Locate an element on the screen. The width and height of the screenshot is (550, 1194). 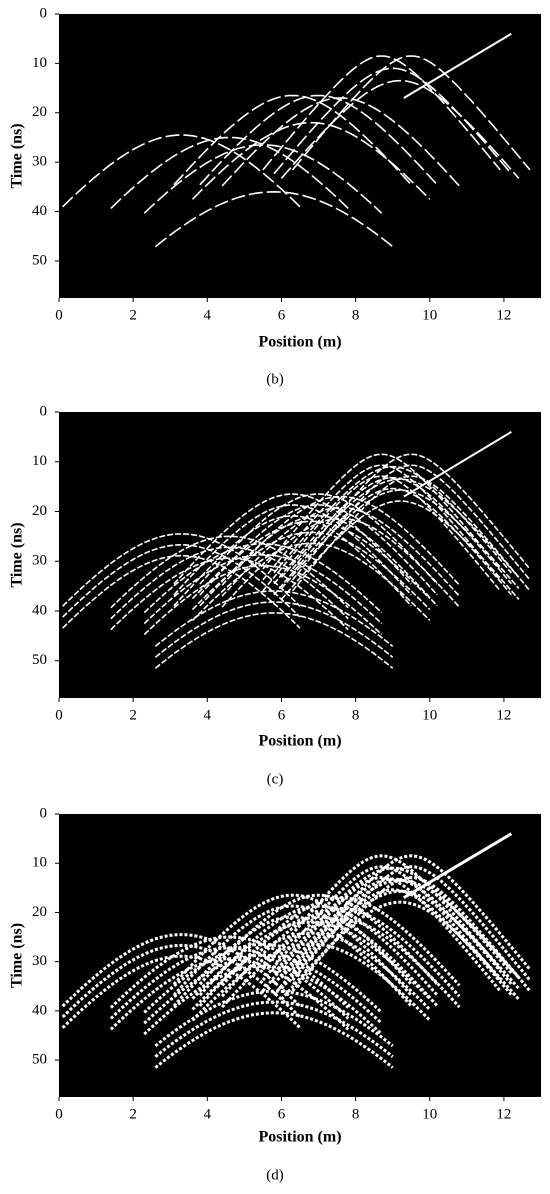
caption: (c) is located at coordinates (275, 779).